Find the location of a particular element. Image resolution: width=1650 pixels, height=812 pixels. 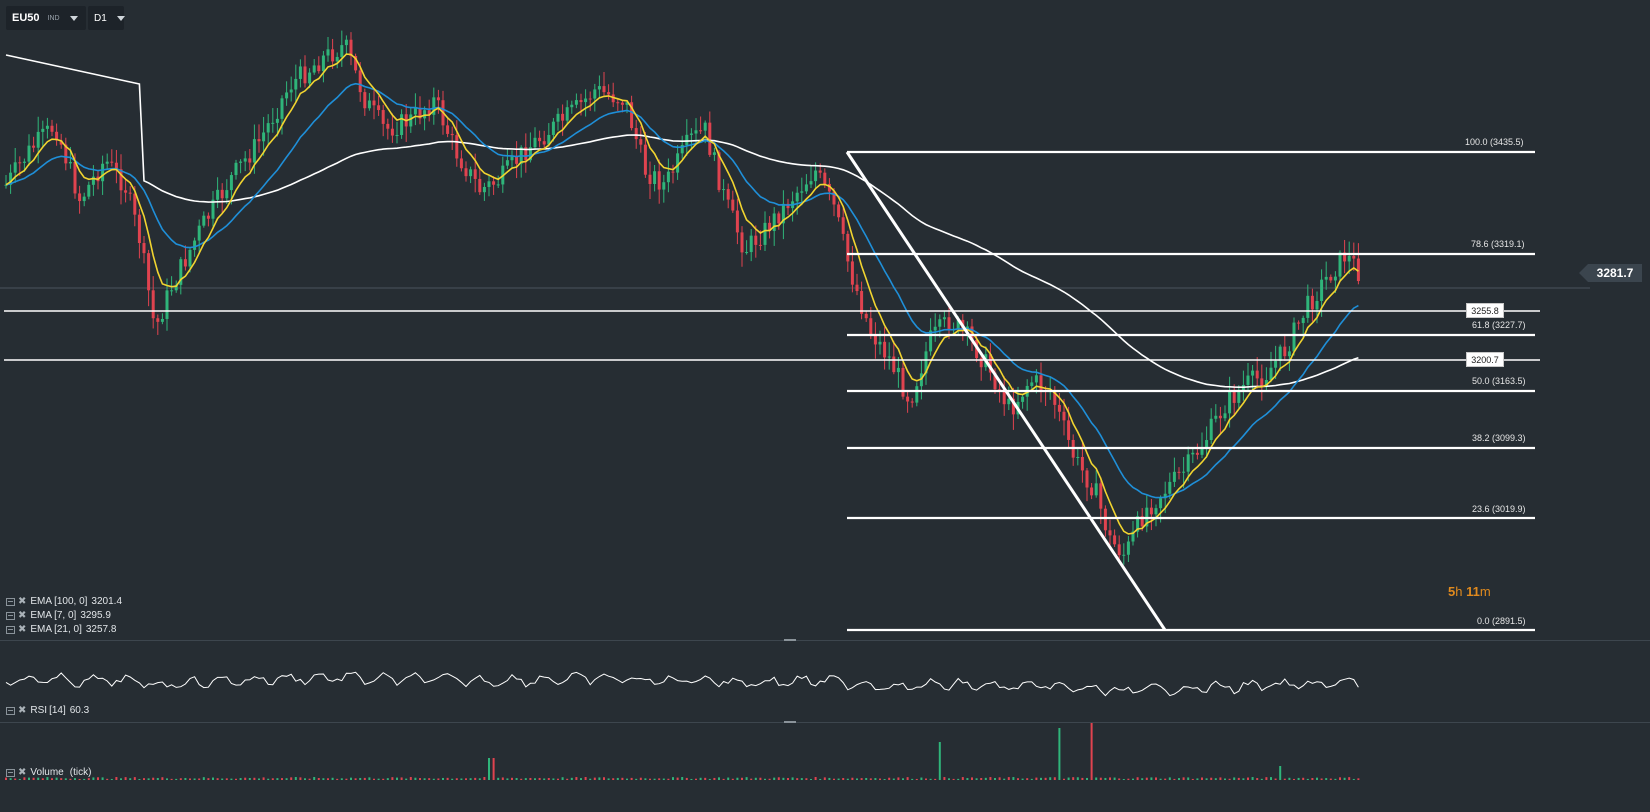

indicator-legend-rsi: ✖ RSI [14] 60.3 is located at coordinates (47, 710).